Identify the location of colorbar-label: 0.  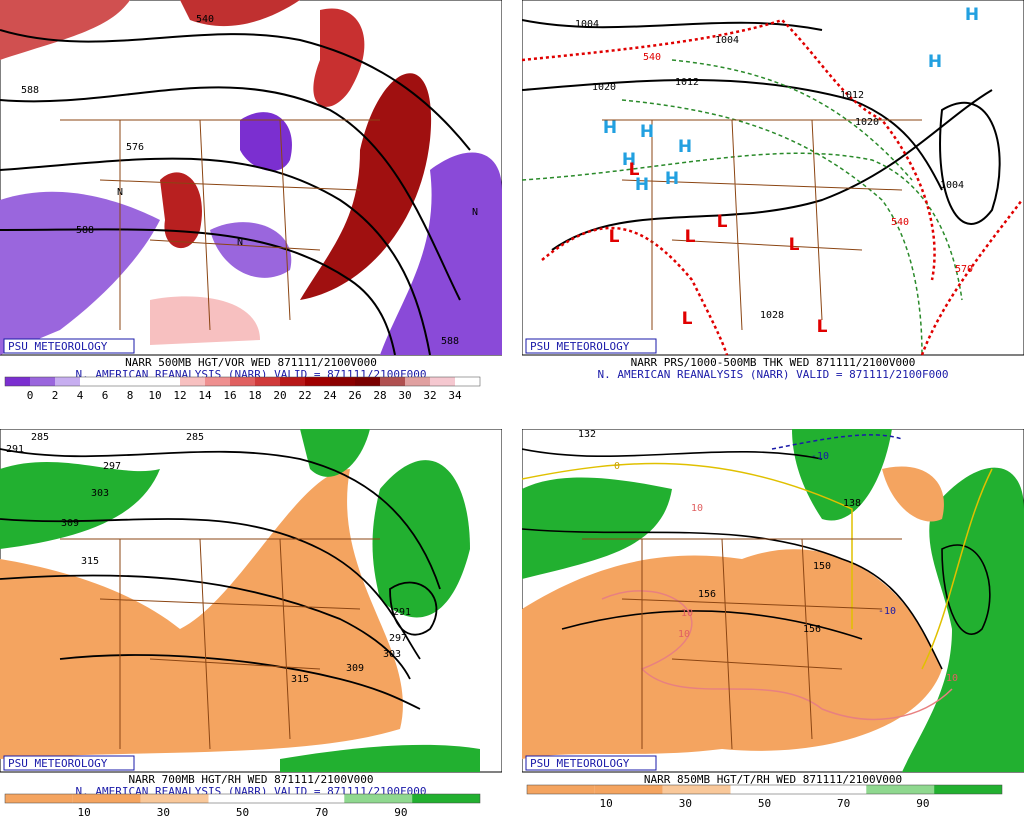
(30, 395).